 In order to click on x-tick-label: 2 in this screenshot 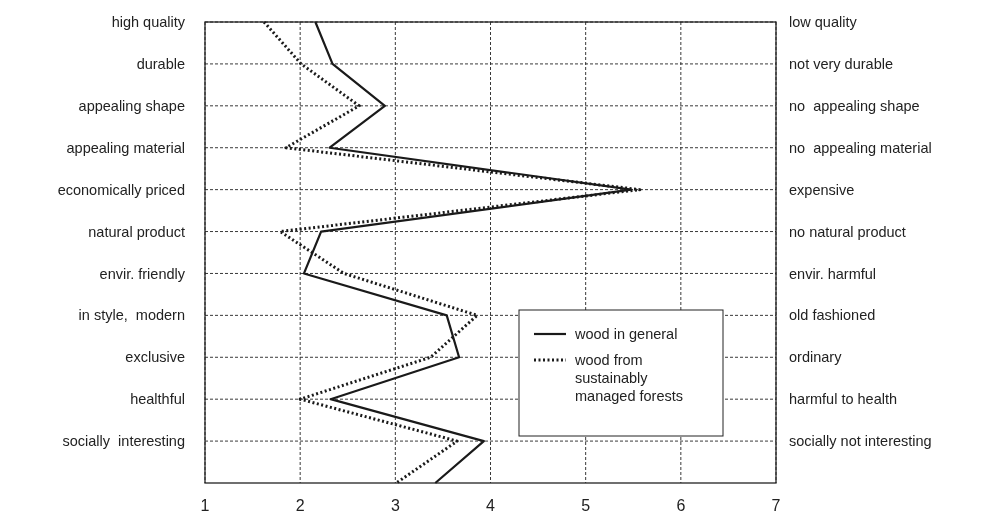, I will do `click(300, 503)`.